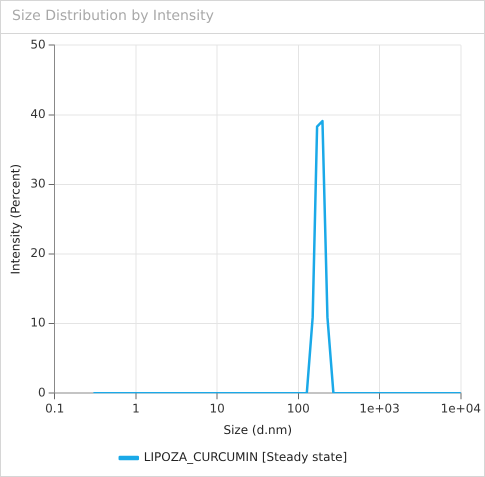  I want to click on x-tick-label: 100, so click(298, 409).